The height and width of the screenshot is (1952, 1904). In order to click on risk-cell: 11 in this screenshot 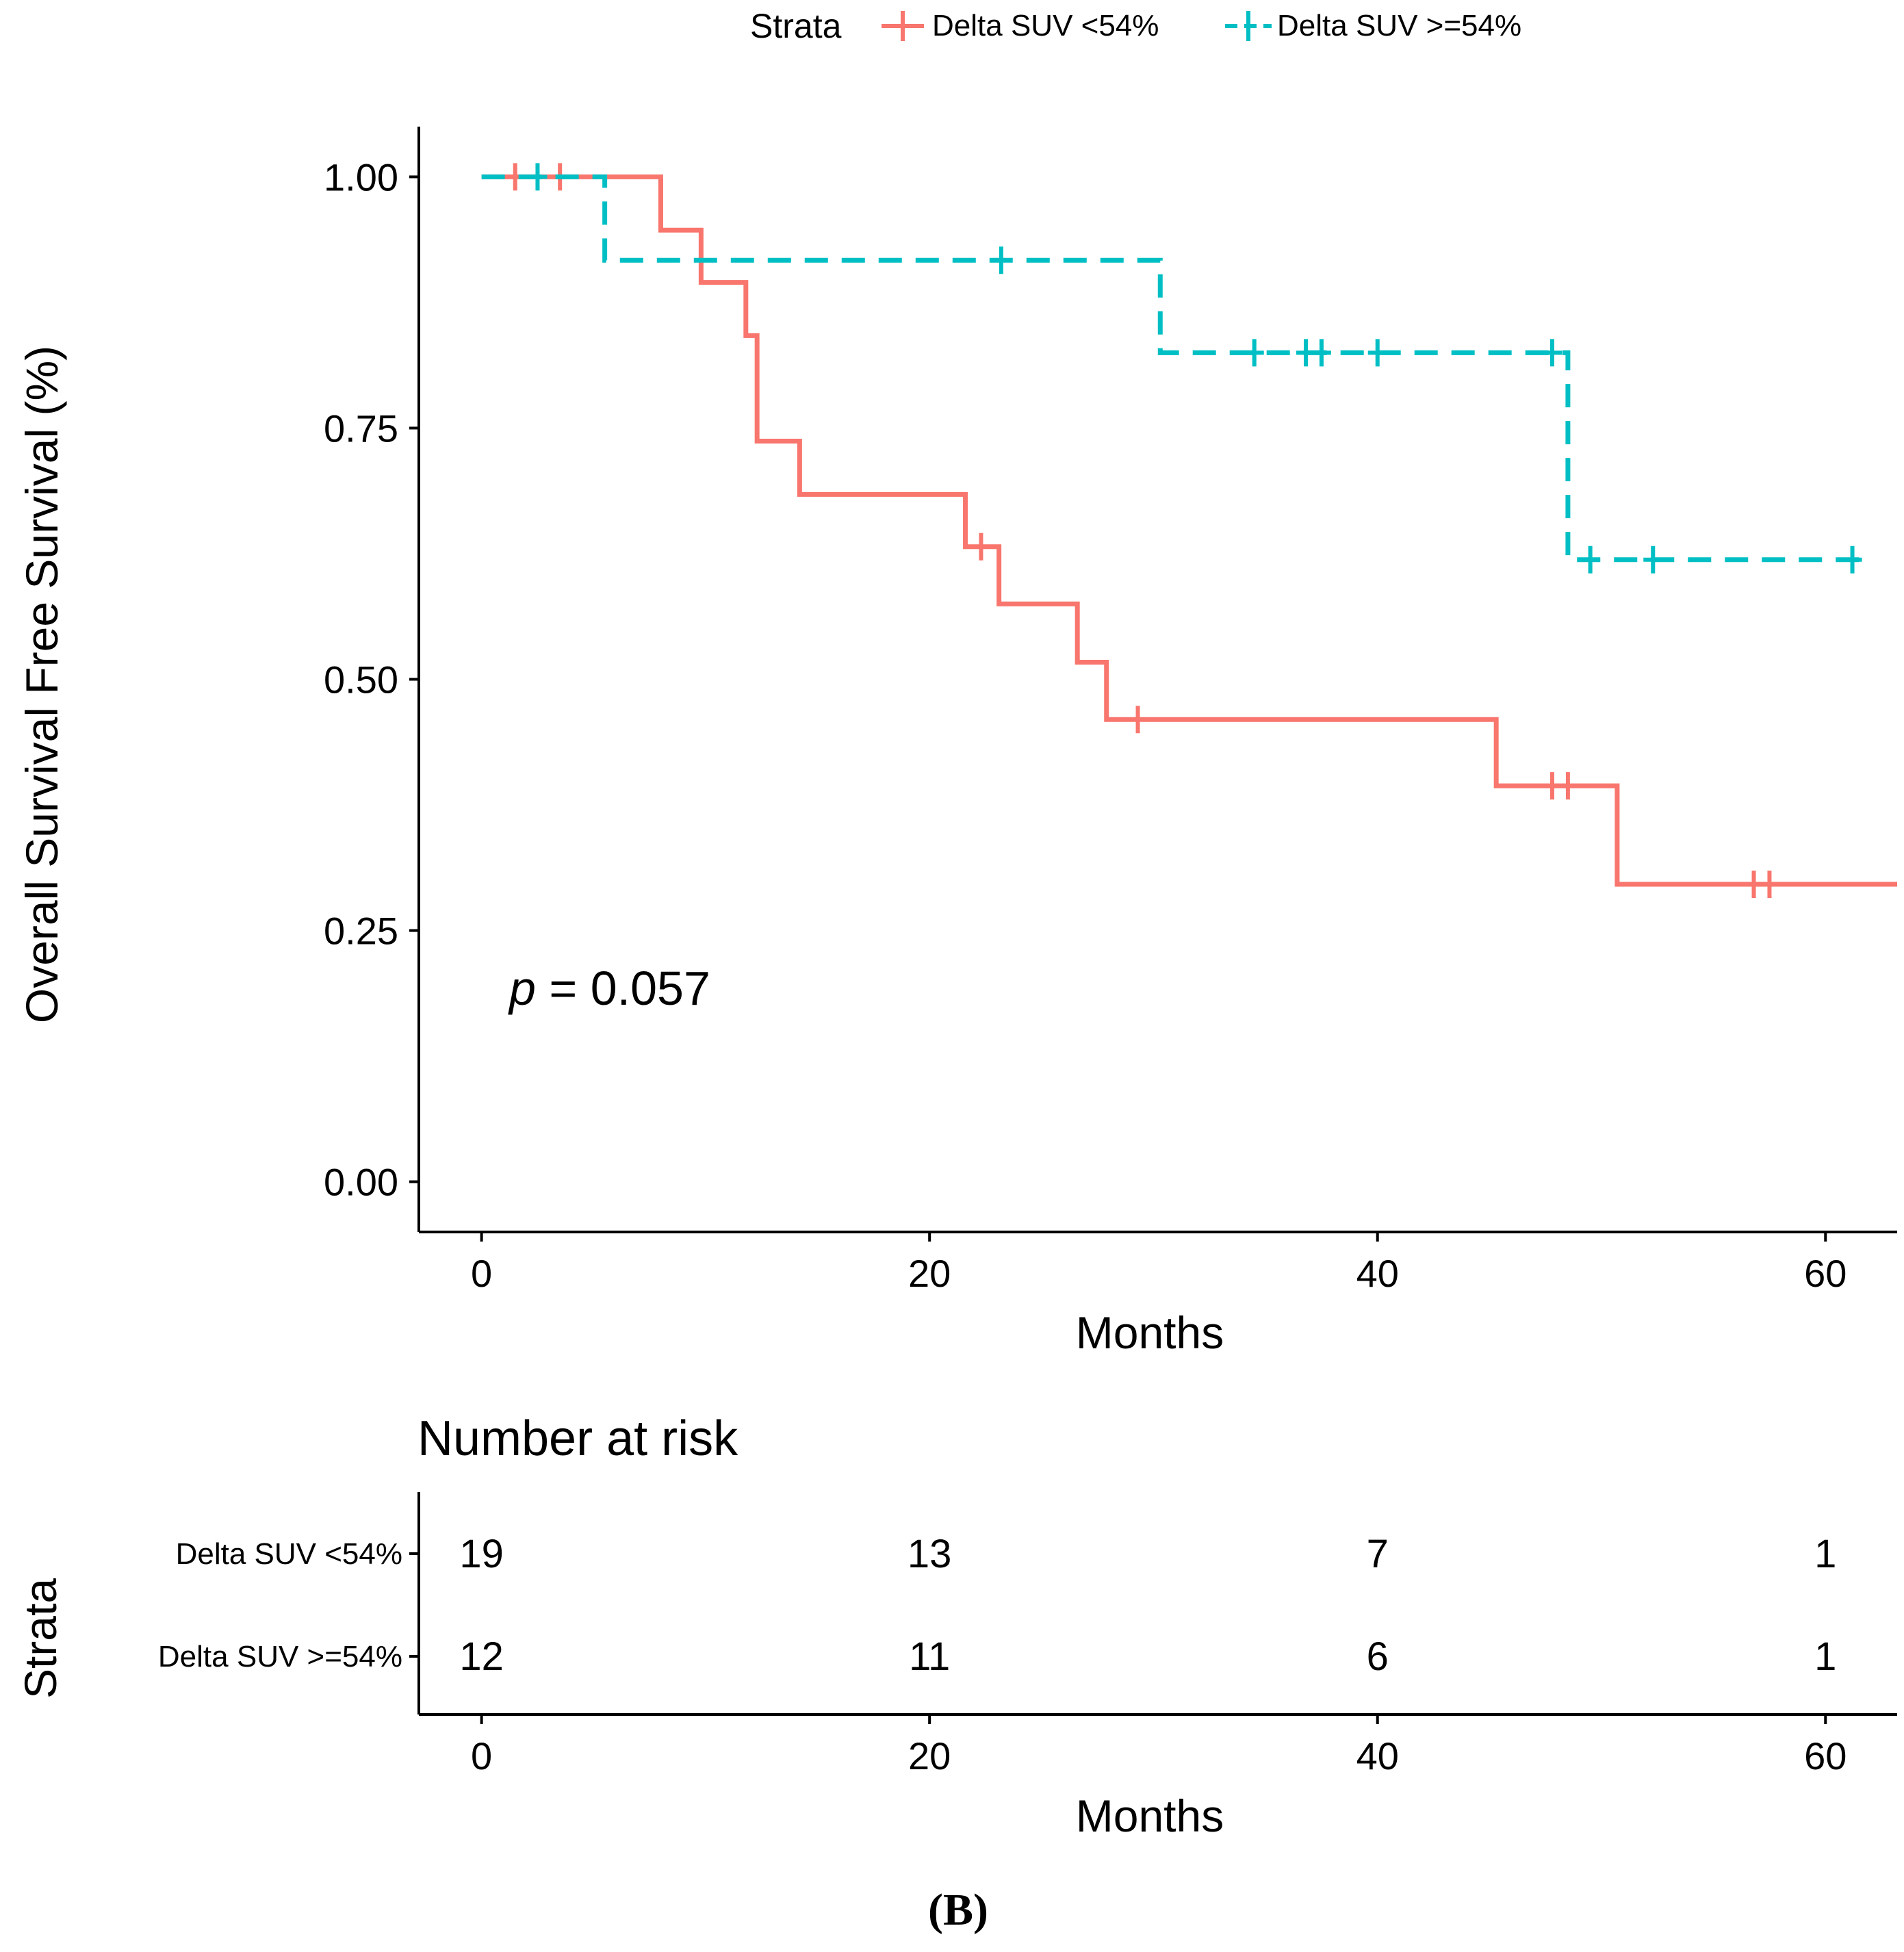, I will do `click(929, 1656)`.